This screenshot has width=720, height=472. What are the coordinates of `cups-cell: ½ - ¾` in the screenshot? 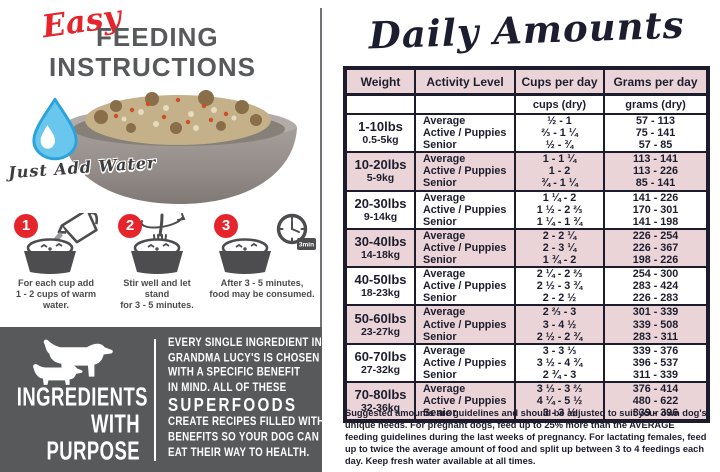 It's located at (559, 146).